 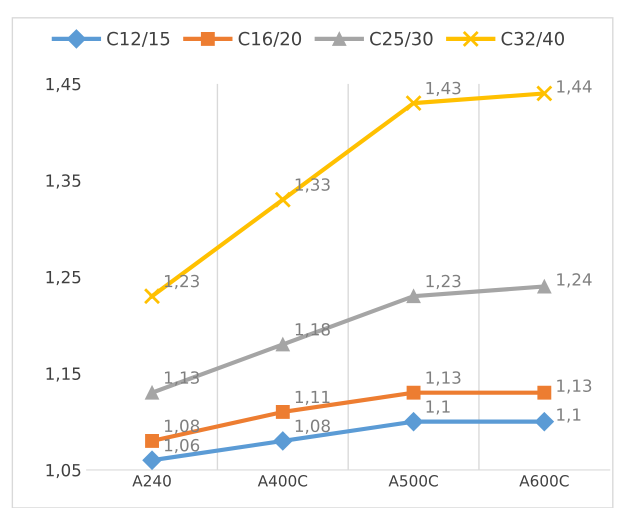 I want to click on data-label: 1,06, so click(x=182, y=446).